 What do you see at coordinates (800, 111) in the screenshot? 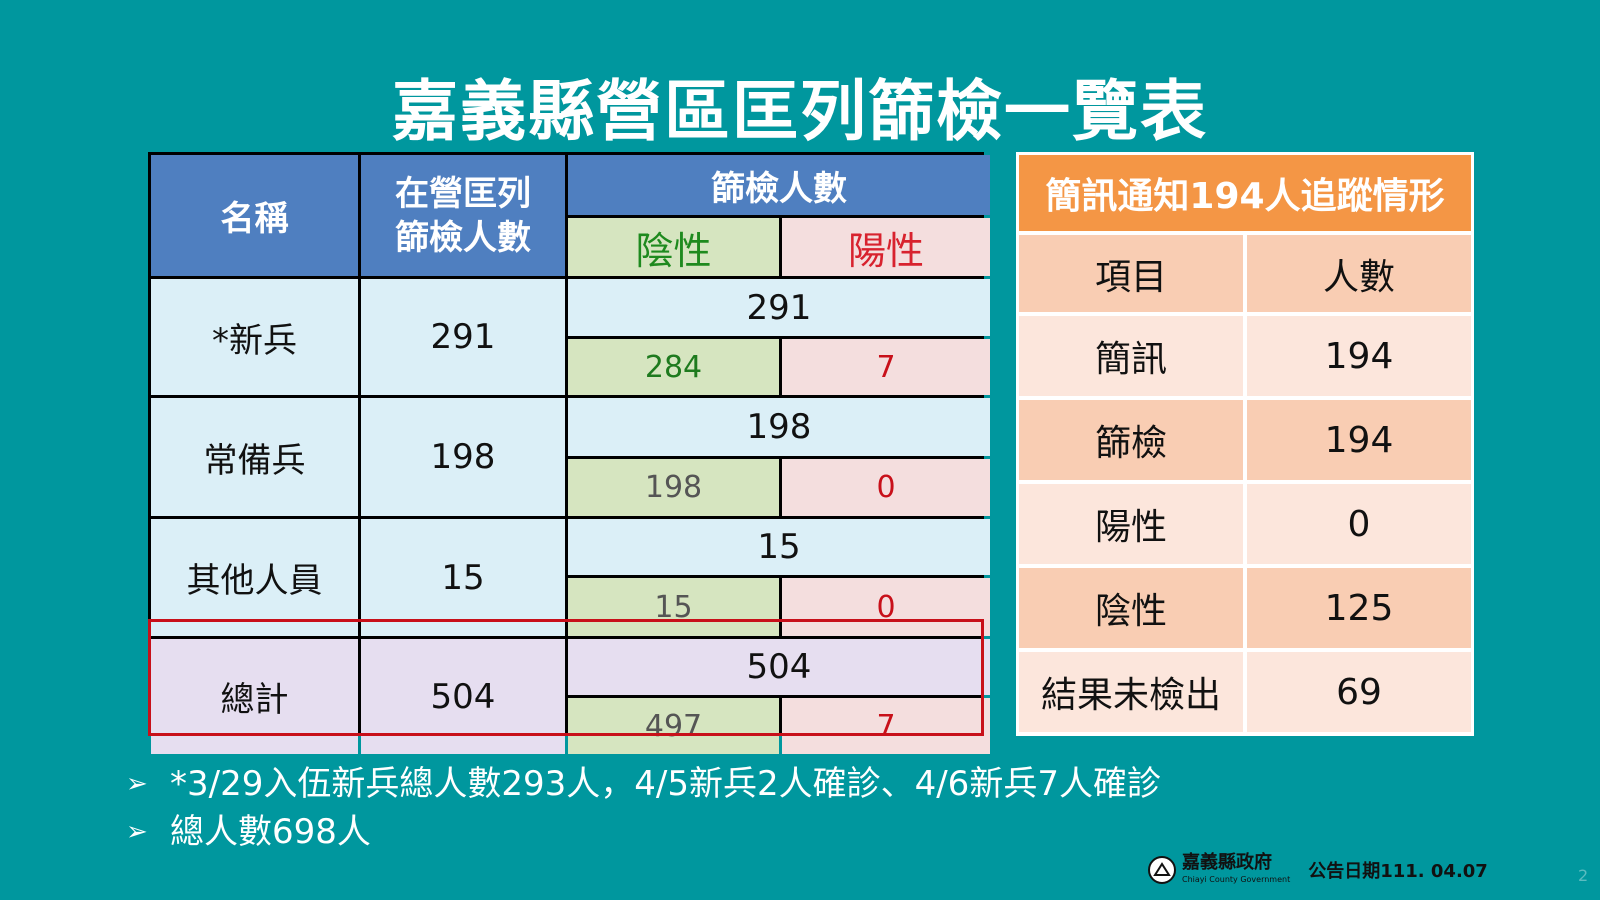
I see `page-title: 嘉義縣營區匡列篩檢一覽表` at bounding box center [800, 111].